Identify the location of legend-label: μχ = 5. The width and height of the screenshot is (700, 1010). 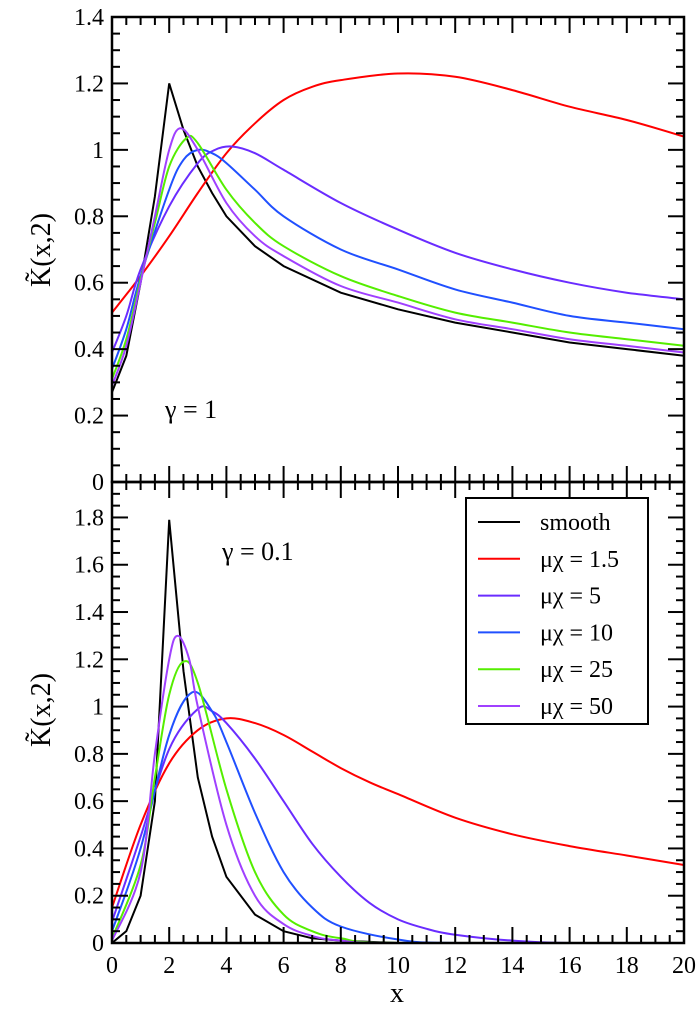
(570, 597).